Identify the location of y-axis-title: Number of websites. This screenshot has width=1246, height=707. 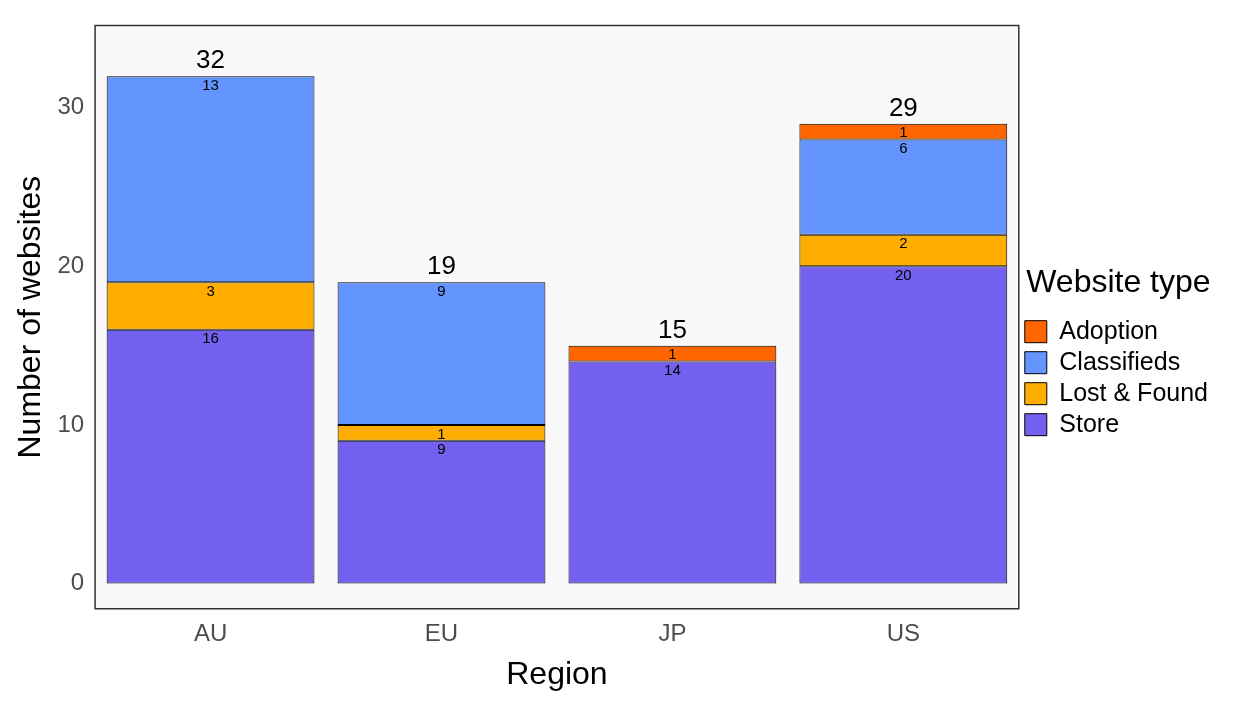
(29, 317).